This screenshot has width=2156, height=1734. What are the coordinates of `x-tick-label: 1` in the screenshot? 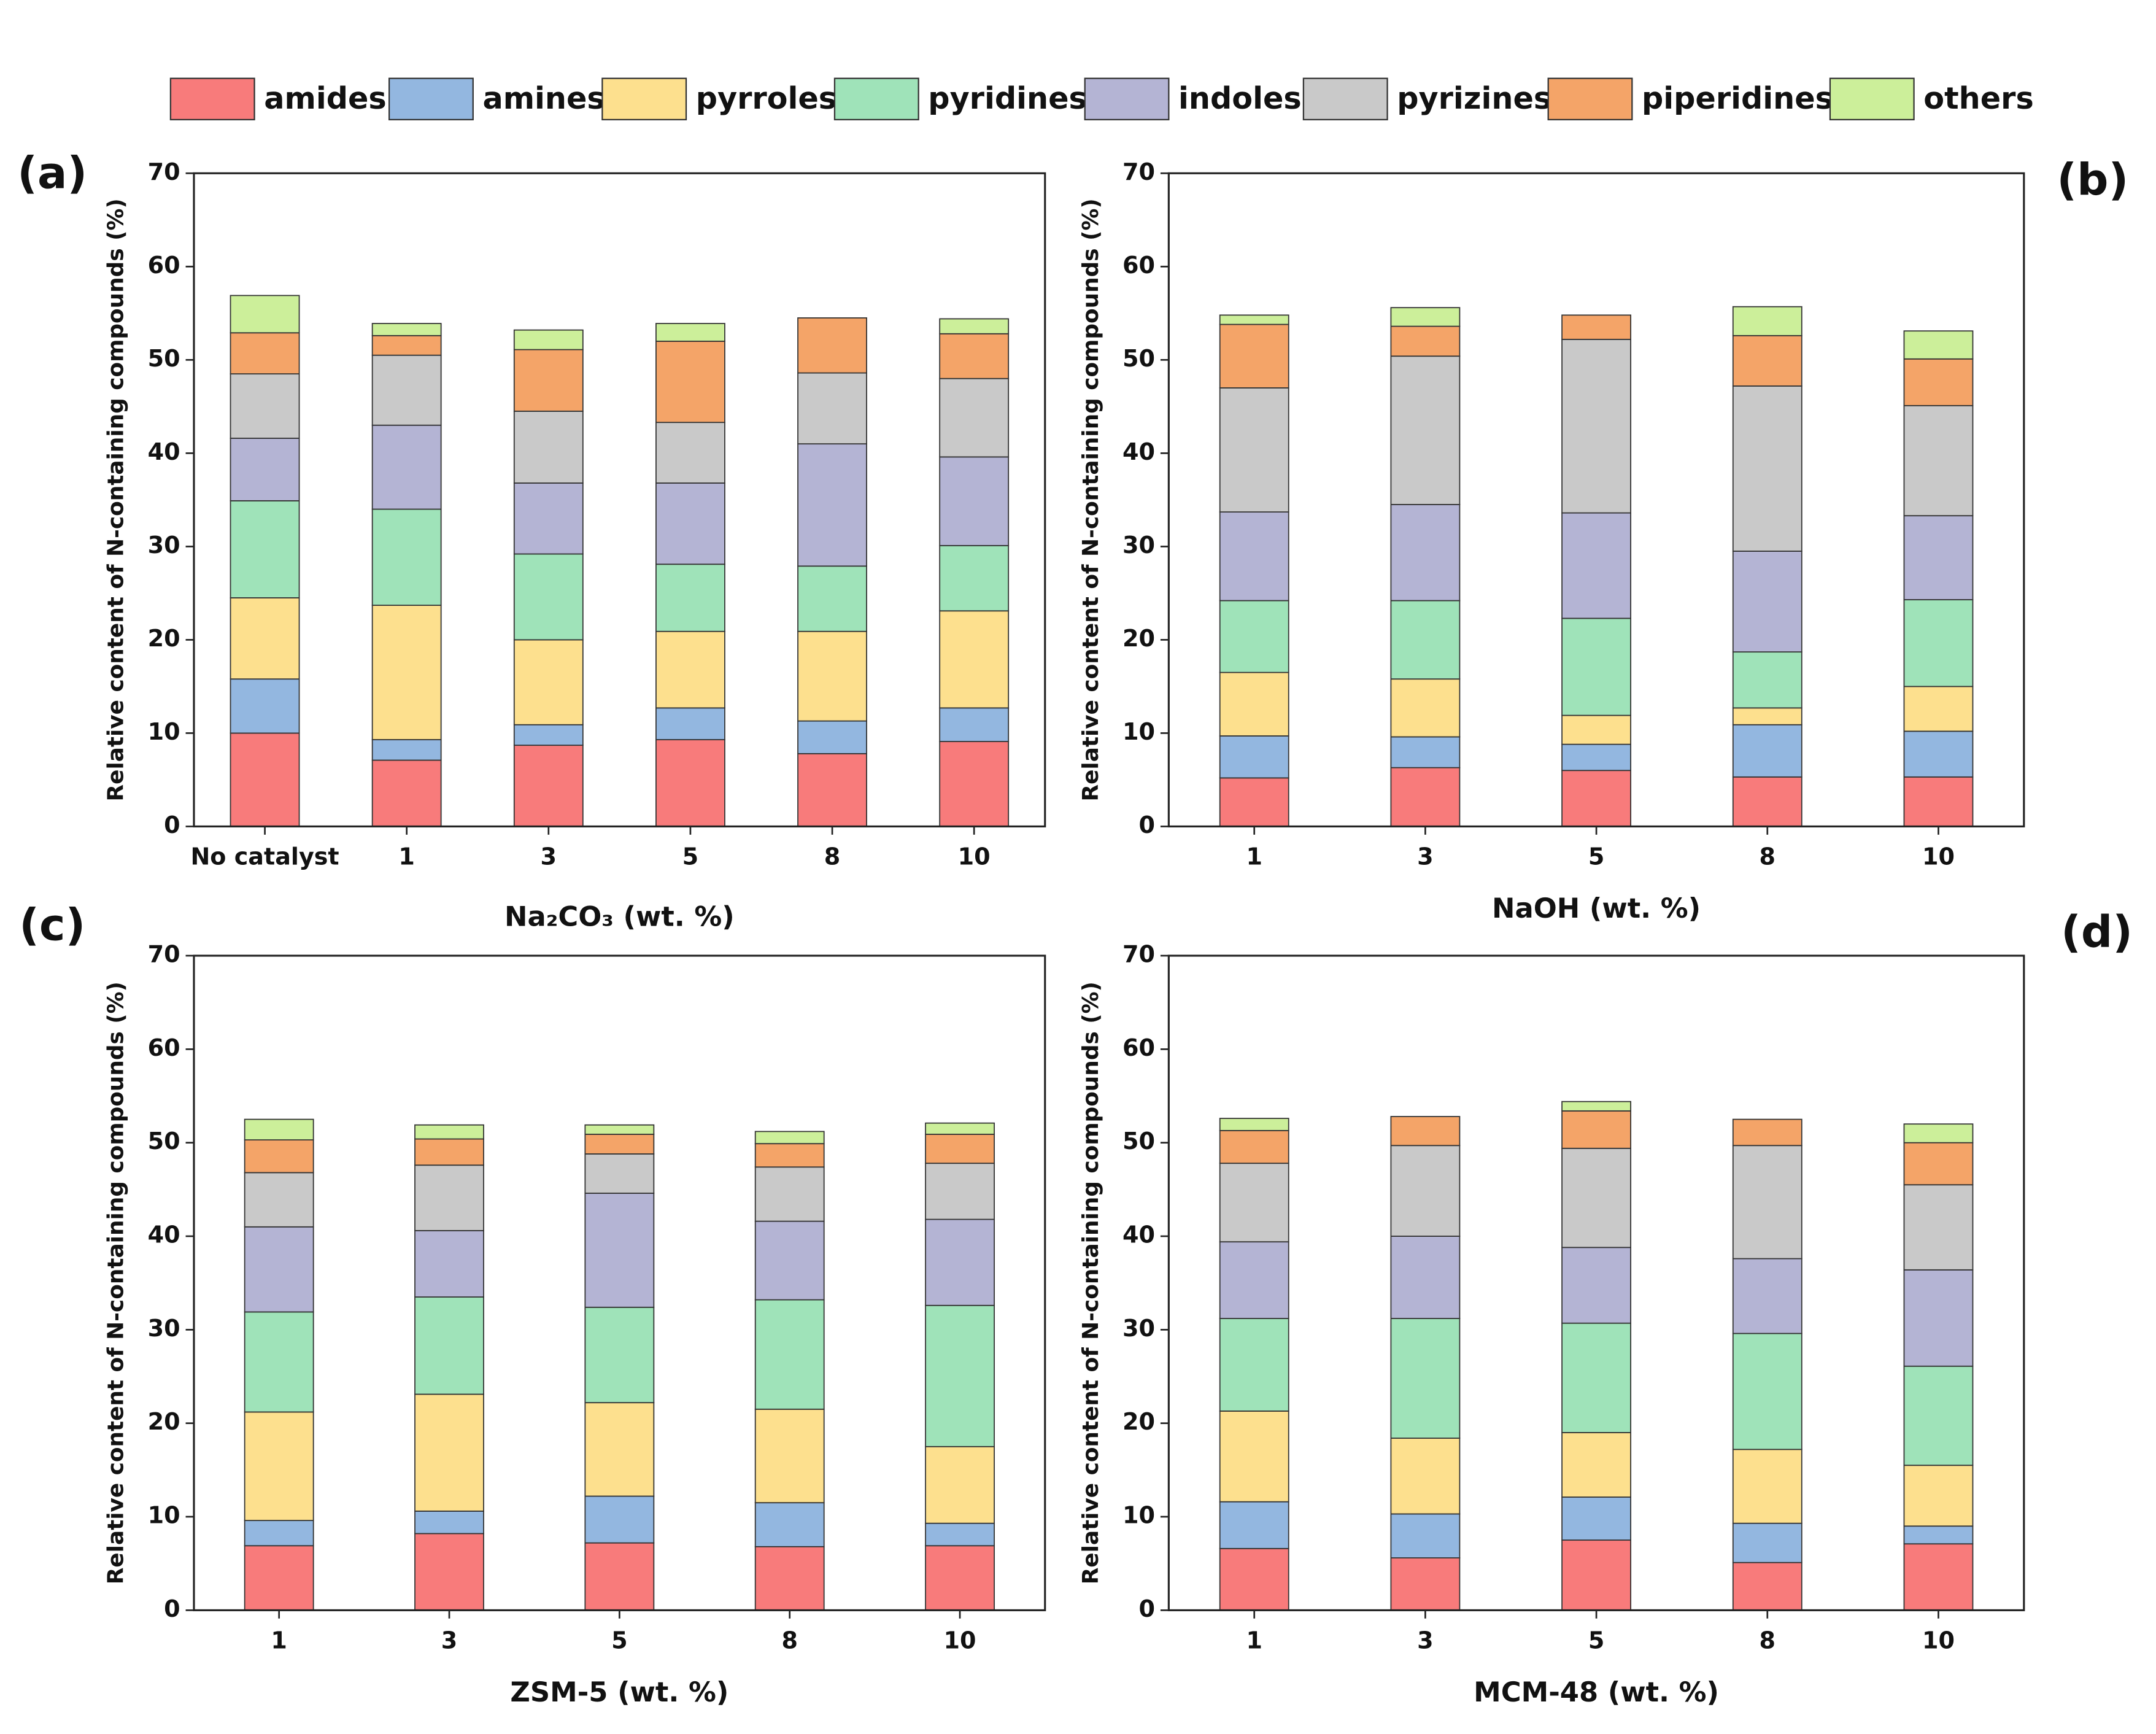 It's located at (279, 1641).